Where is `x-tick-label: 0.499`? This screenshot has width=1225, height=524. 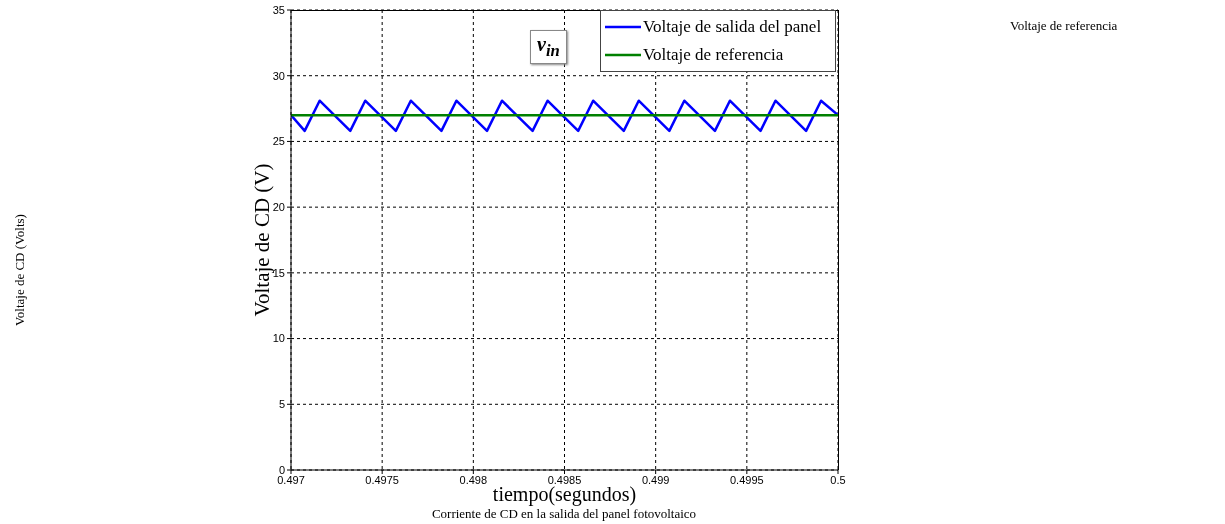
x-tick-label: 0.499 is located at coordinates (655, 479).